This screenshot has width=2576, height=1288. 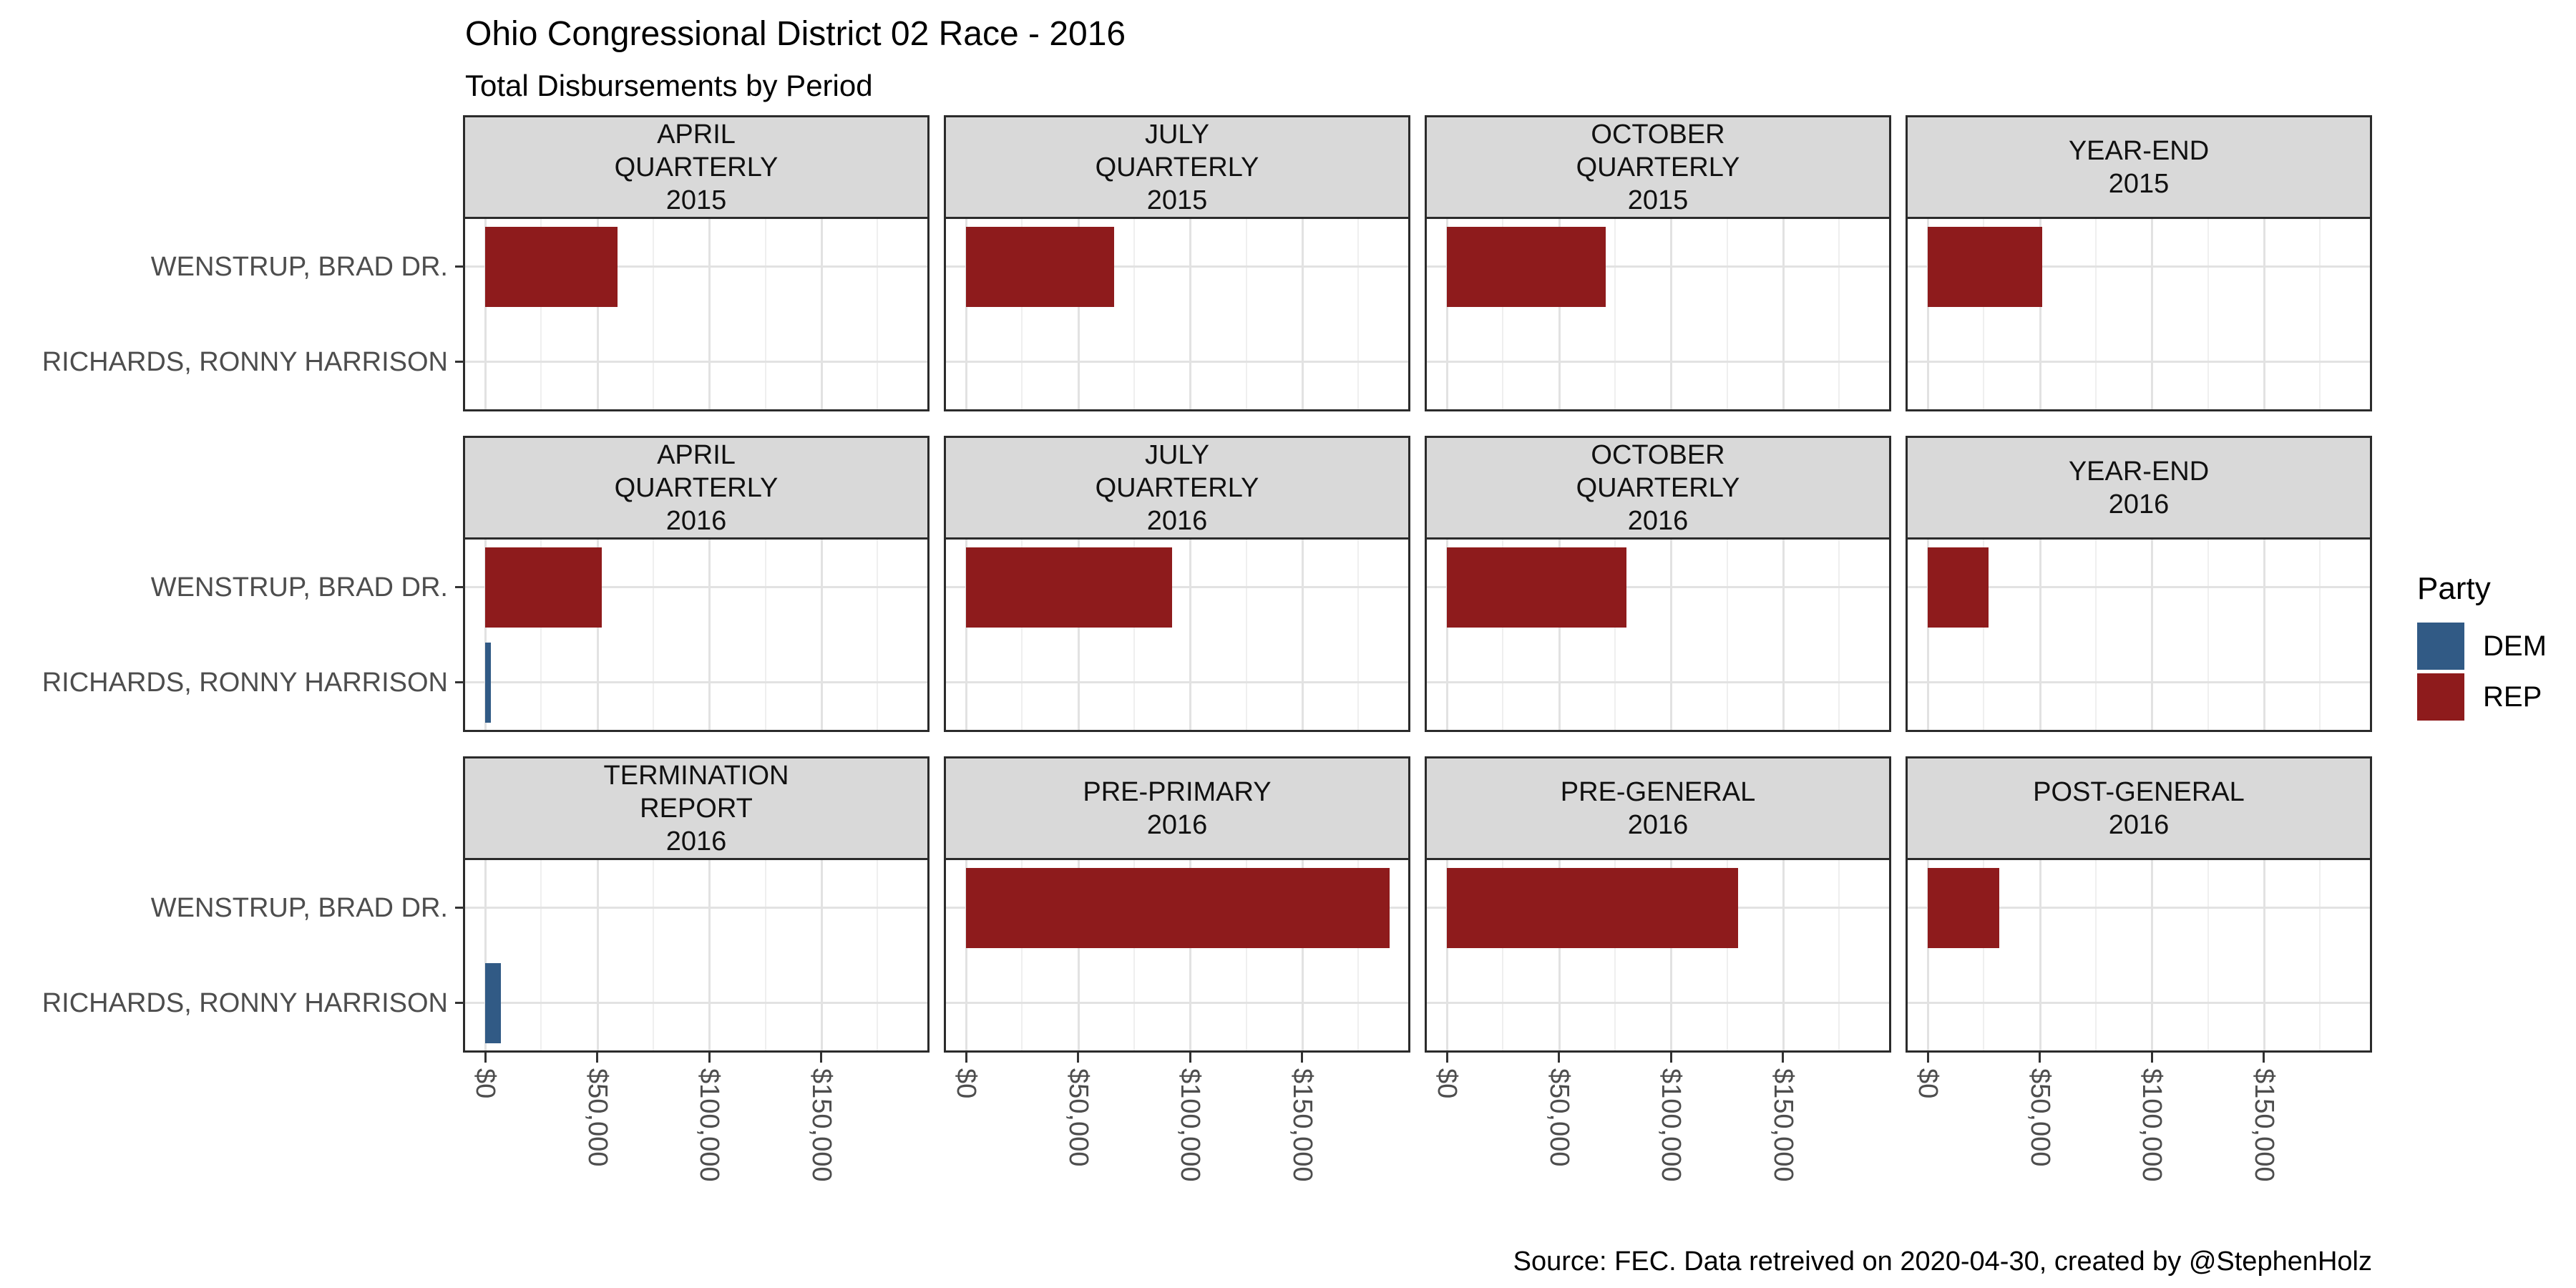 I want to click on facet-strip: OCTOBER QUARTERLY 2016, so click(x=1658, y=489).